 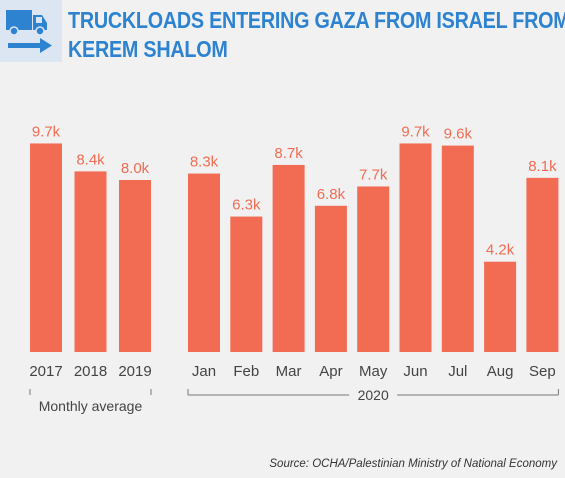 What do you see at coordinates (373, 269) in the screenshot?
I see `bar-may` at bounding box center [373, 269].